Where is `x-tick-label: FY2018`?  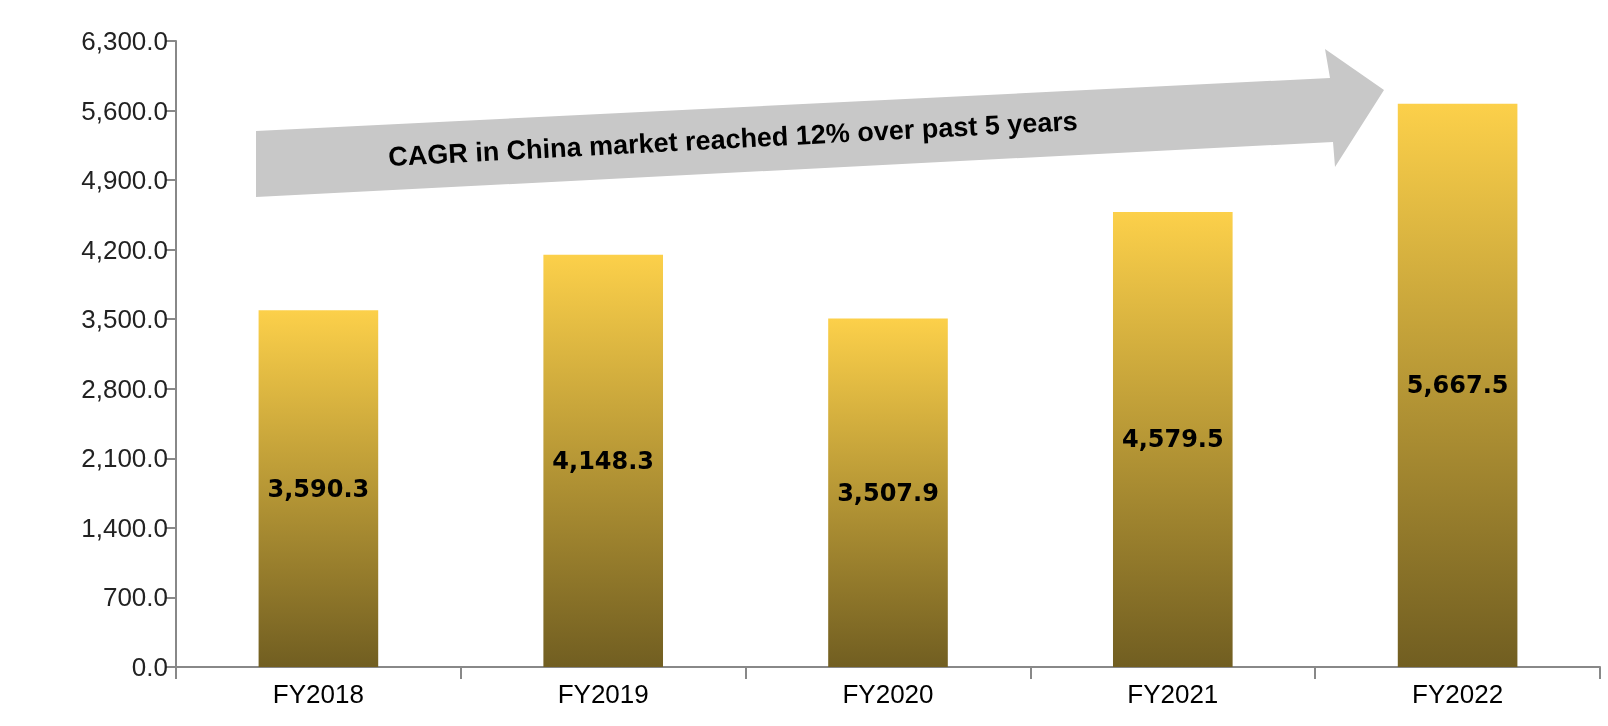 x-tick-label: FY2018 is located at coordinates (318, 694).